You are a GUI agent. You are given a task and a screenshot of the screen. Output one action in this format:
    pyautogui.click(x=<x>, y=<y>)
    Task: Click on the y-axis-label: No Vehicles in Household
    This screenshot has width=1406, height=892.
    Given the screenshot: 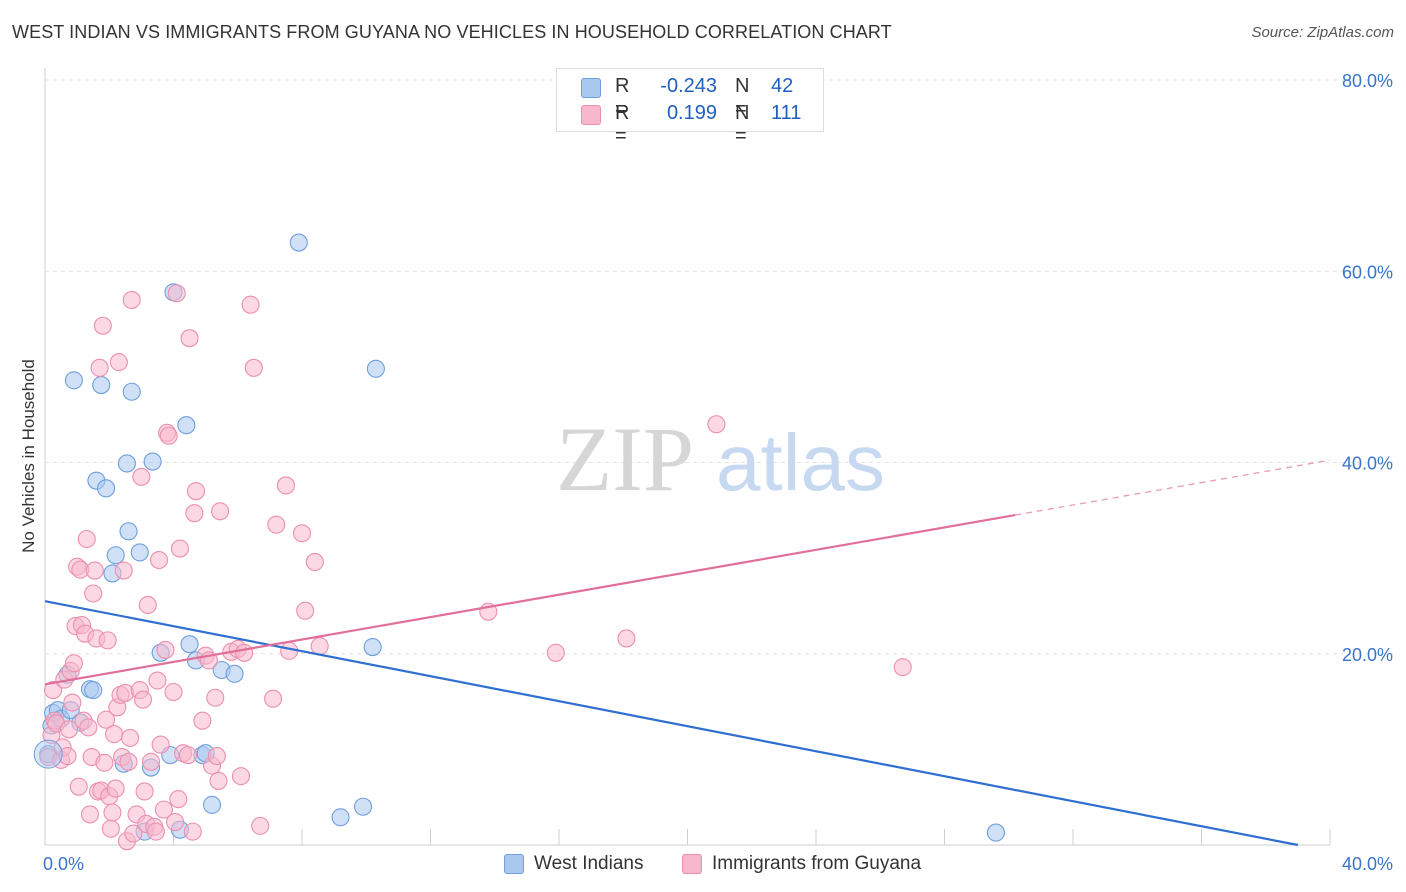 What is the action you would take?
    pyautogui.click(x=28, y=456)
    